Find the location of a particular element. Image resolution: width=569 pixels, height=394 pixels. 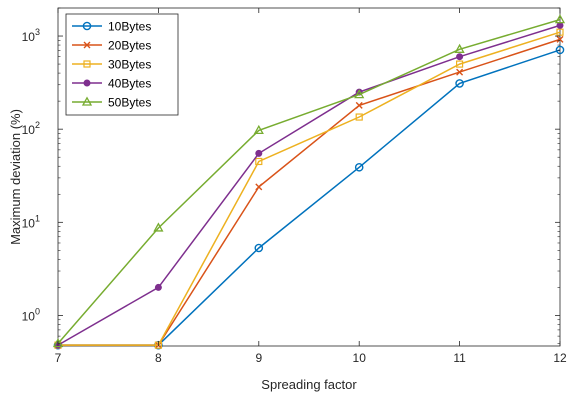

x-tick-label: 11 is located at coordinates (459, 358).